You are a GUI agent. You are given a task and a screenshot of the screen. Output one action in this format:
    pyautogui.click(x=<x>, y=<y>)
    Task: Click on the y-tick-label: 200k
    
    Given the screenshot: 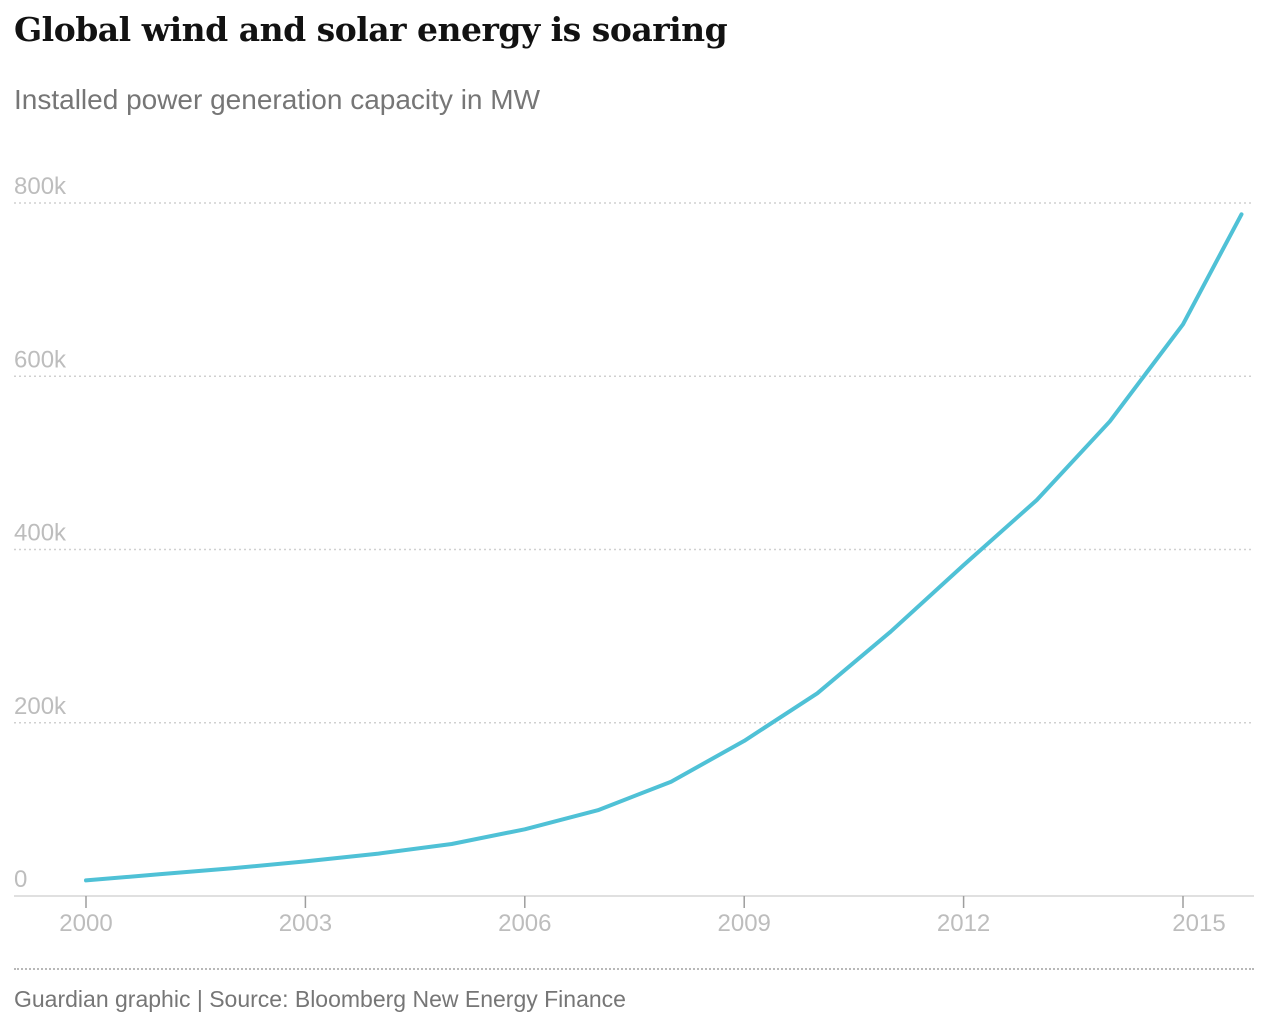 What is the action you would take?
    pyautogui.click(x=40, y=706)
    